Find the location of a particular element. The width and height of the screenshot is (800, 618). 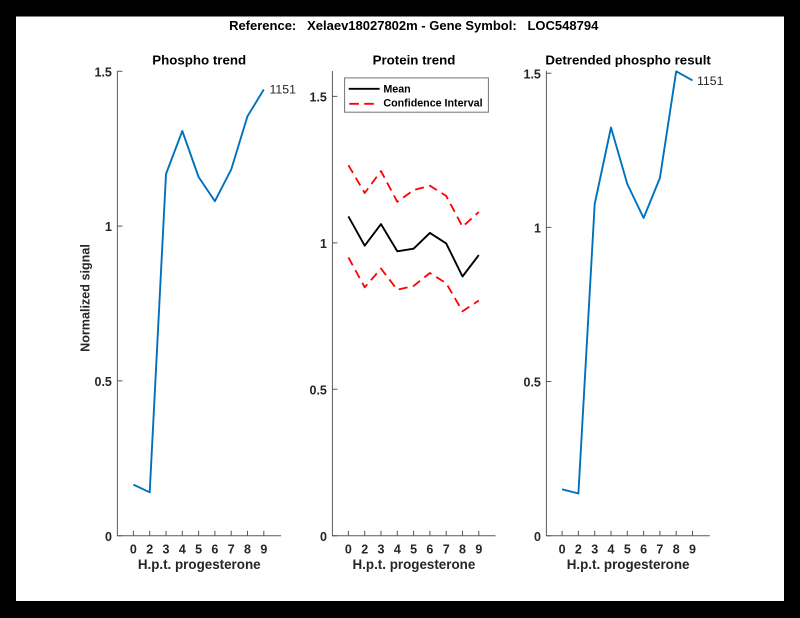

svg-text: Confidence Interval is located at coordinates (432, 104).